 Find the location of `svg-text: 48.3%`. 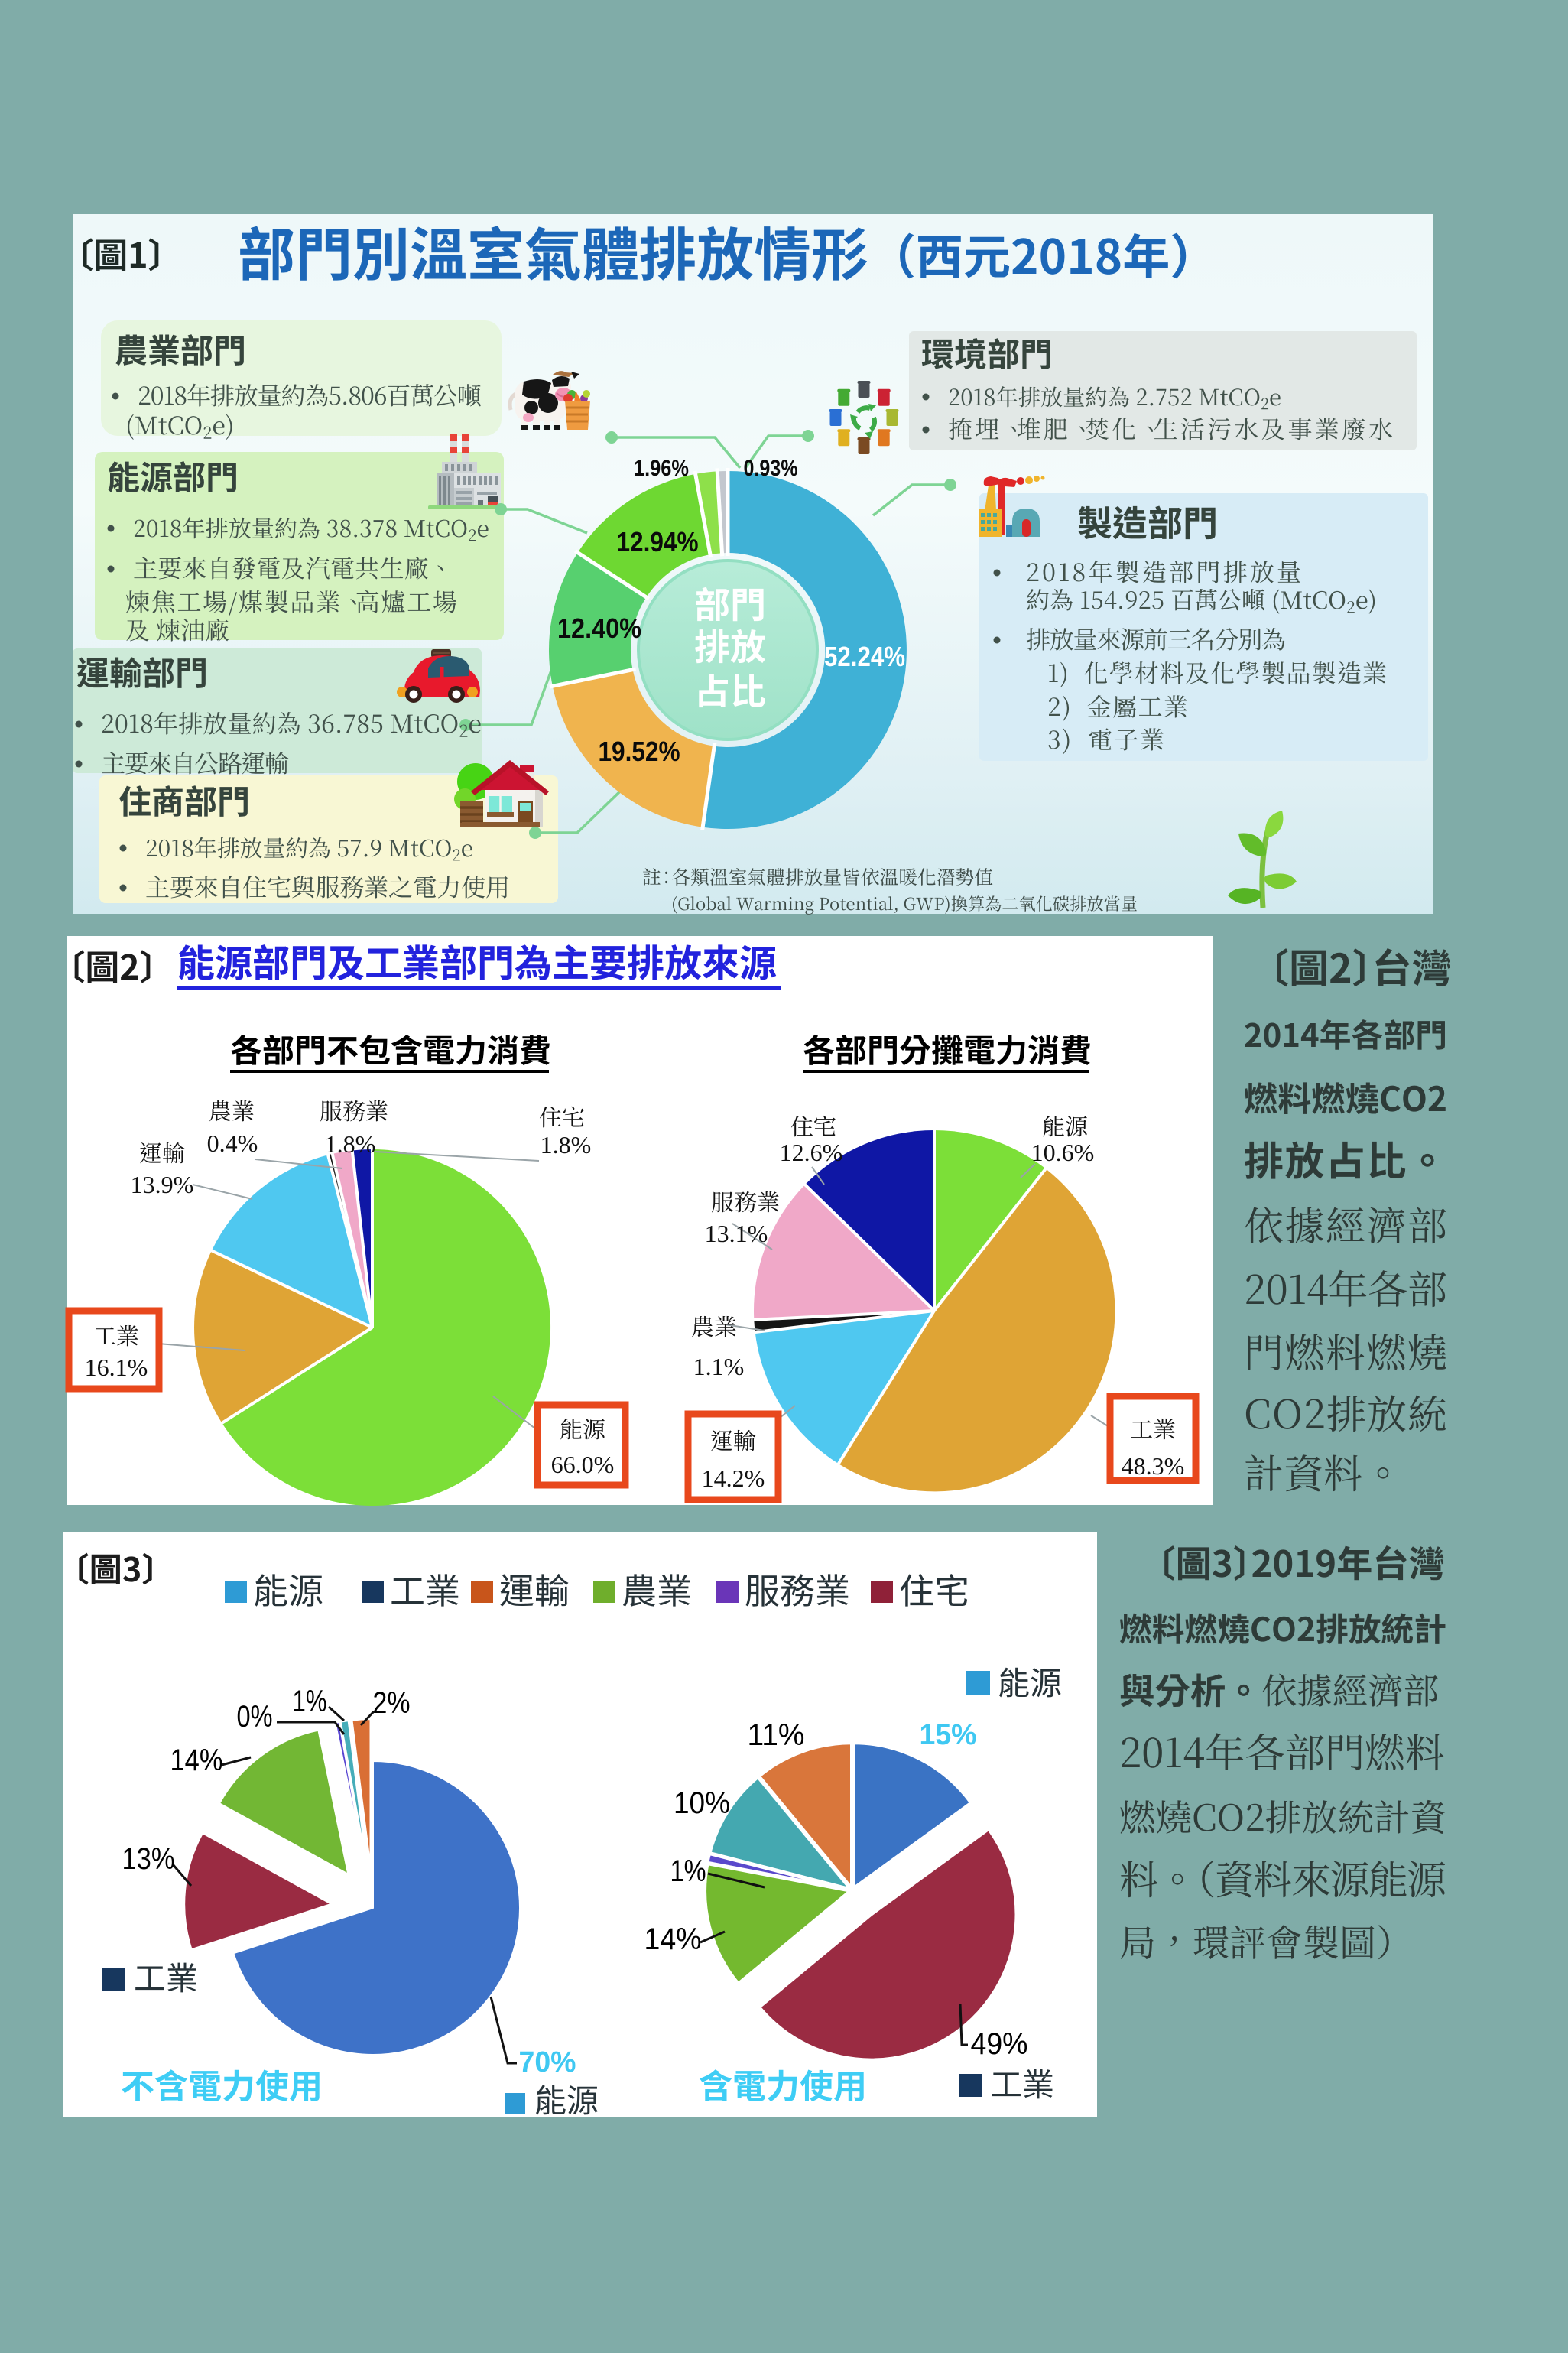

svg-text: 48.3% is located at coordinates (1153, 1466).